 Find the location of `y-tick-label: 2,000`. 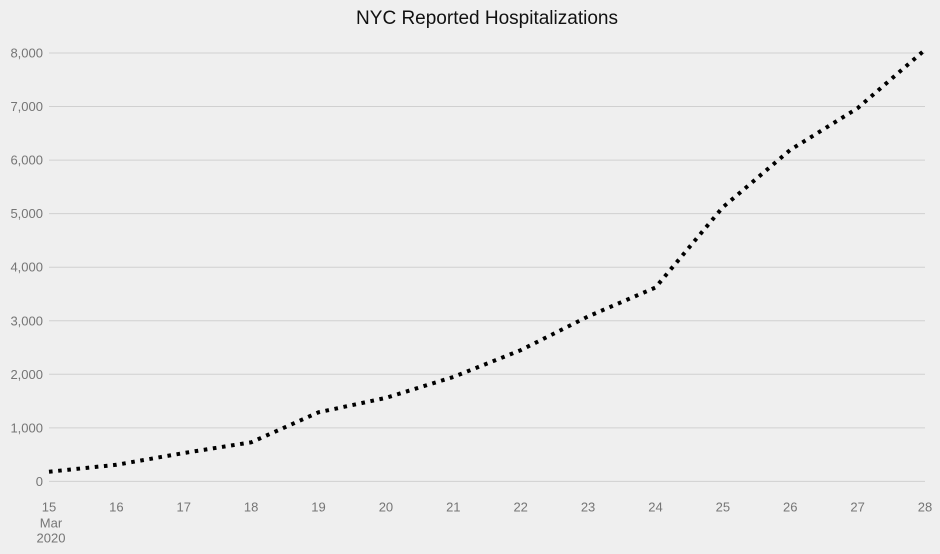

y-tick-label: 2,000 is located at coordinates (26, 374).